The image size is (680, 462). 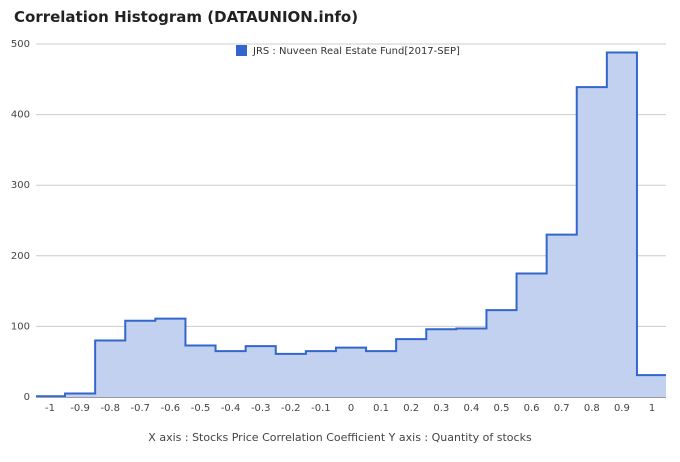 I want to click on y-tick-label: 200, so click(x=20, y=256).